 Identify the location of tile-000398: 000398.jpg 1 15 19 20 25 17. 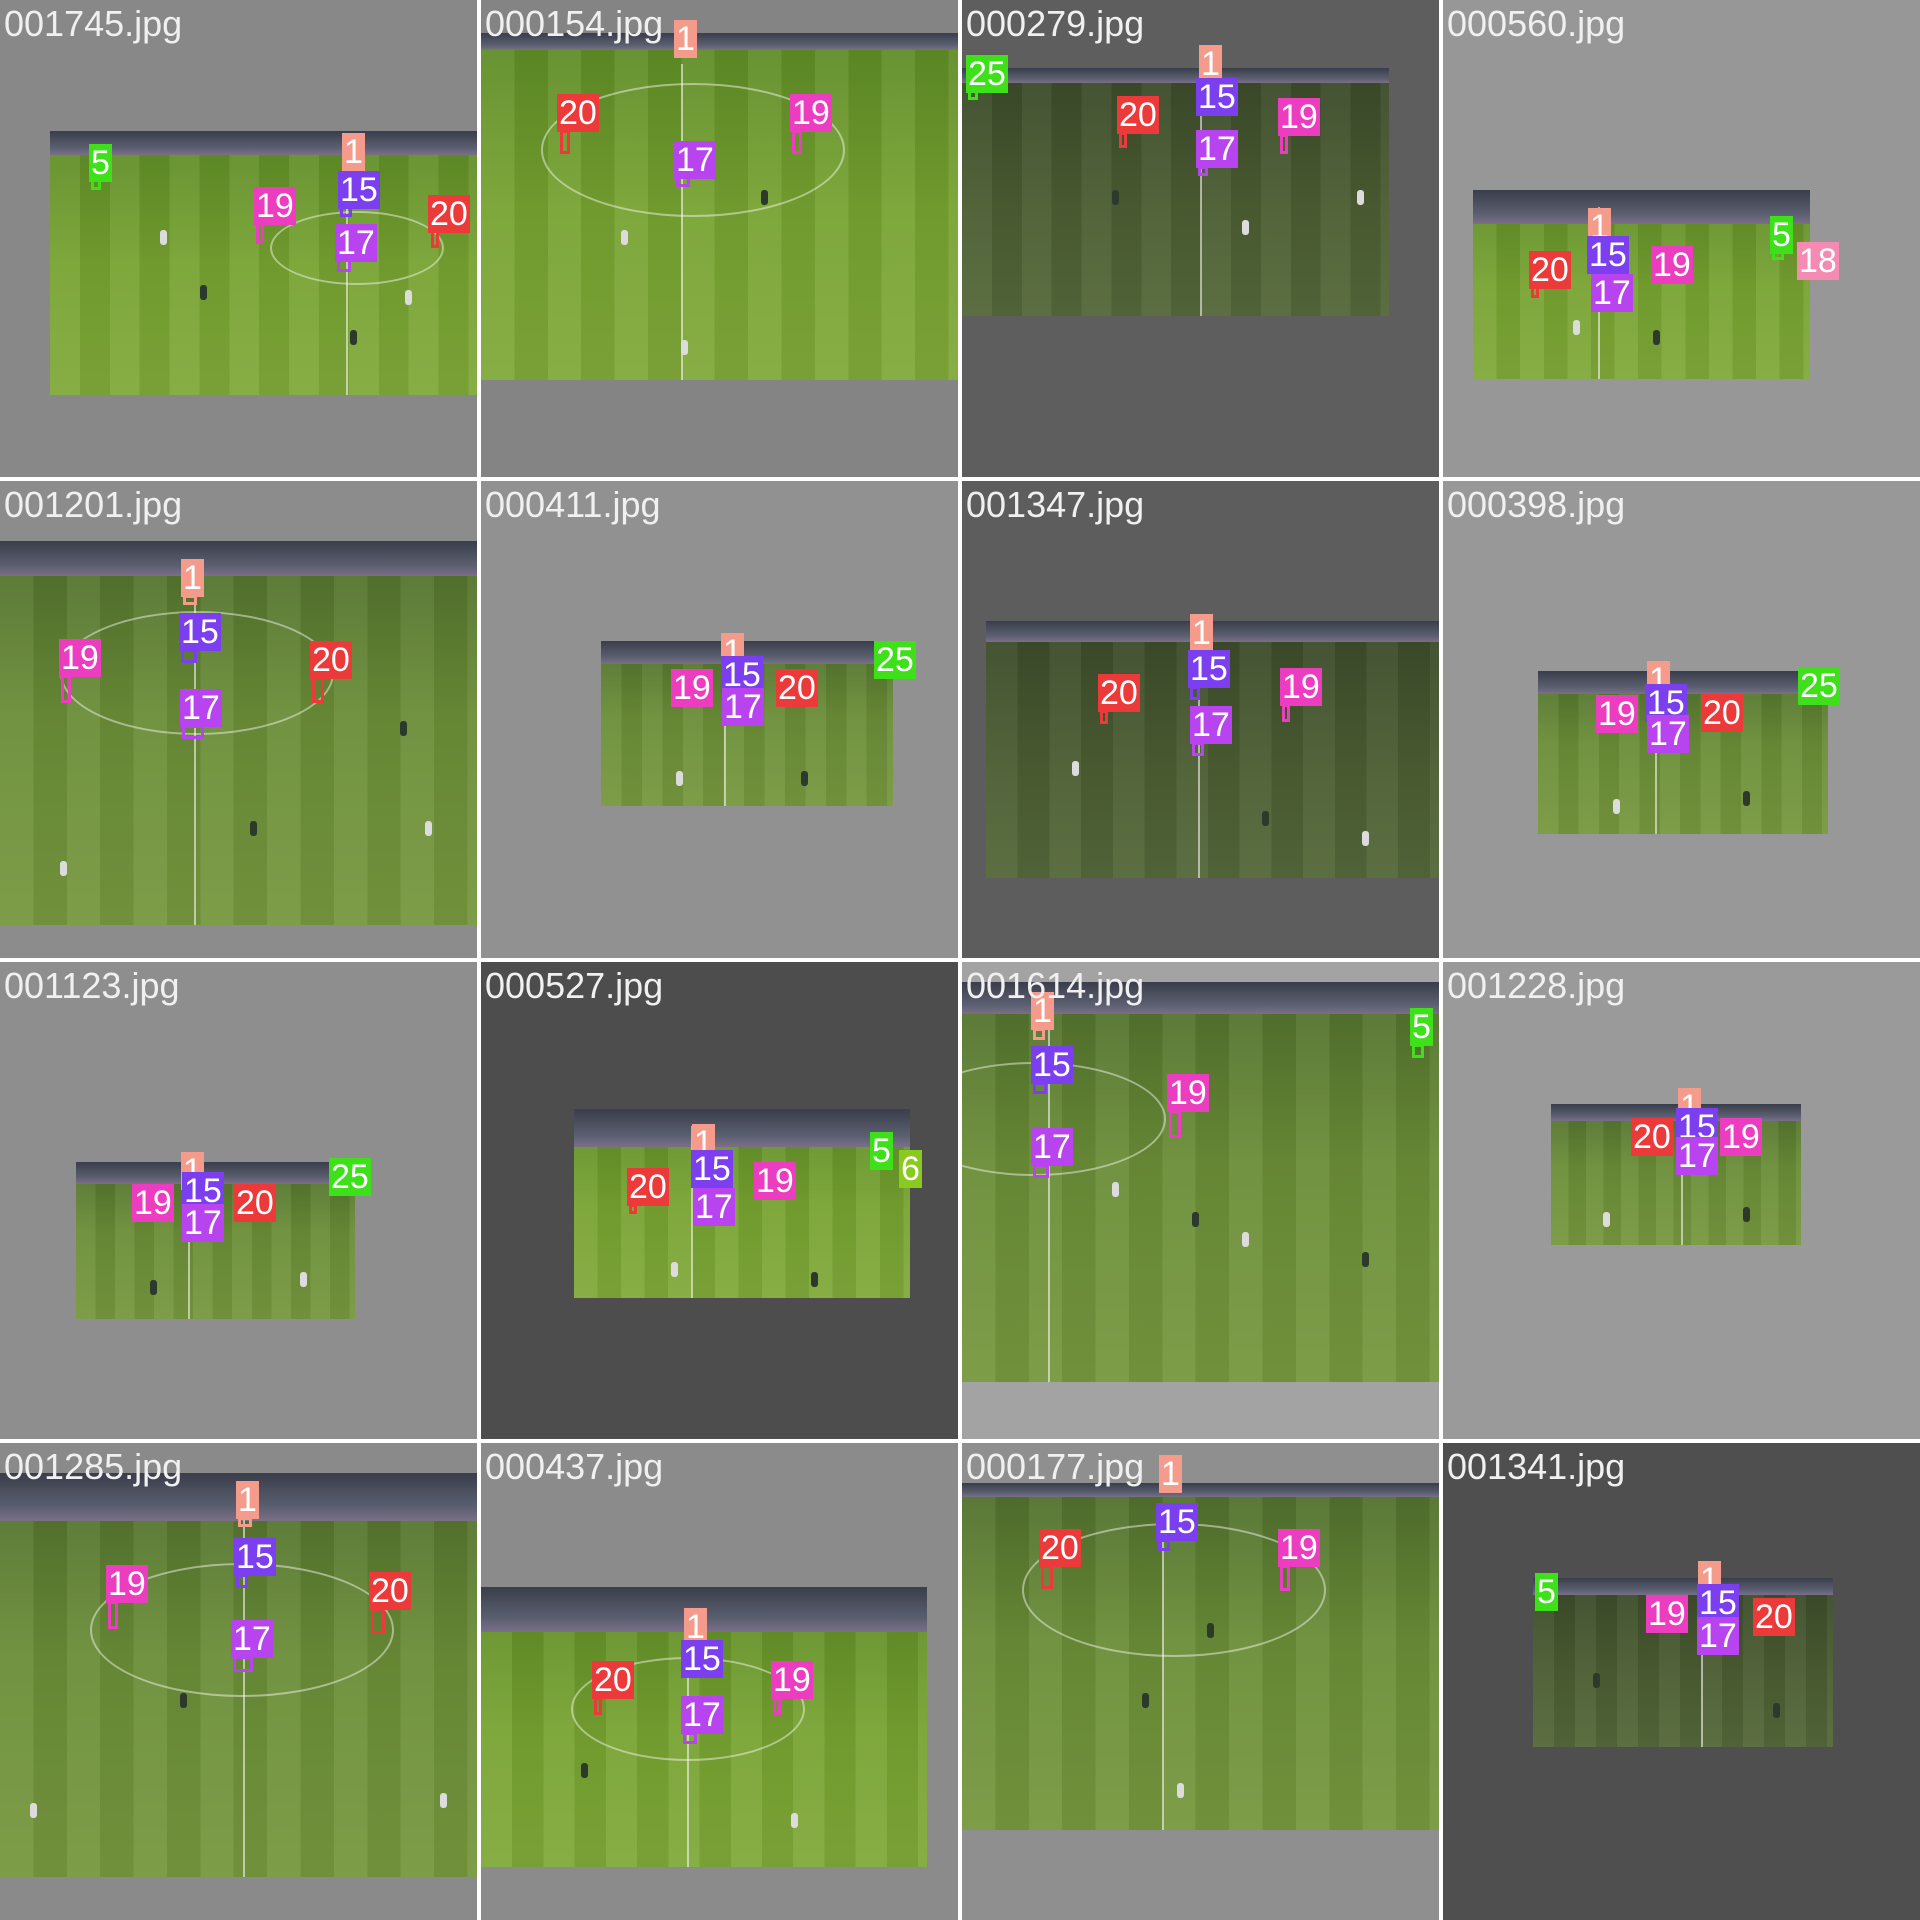
(1681, 719).